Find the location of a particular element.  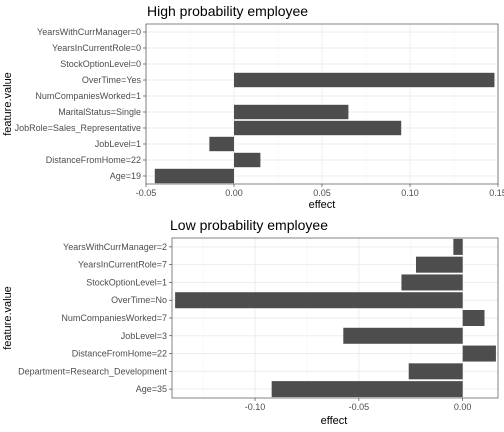

category-label: StockOptionLevel=1 is located at coordinates (126, 282).